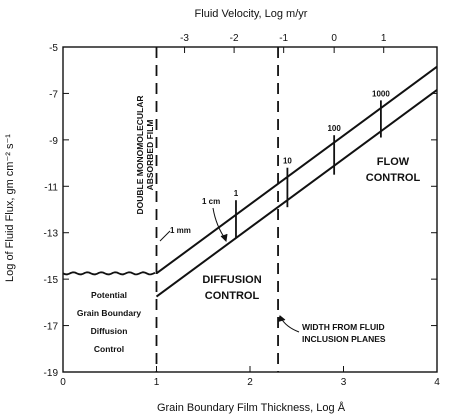 The image size is (452, 420). I want to click on one-cm-arrow, so click(220, 225).